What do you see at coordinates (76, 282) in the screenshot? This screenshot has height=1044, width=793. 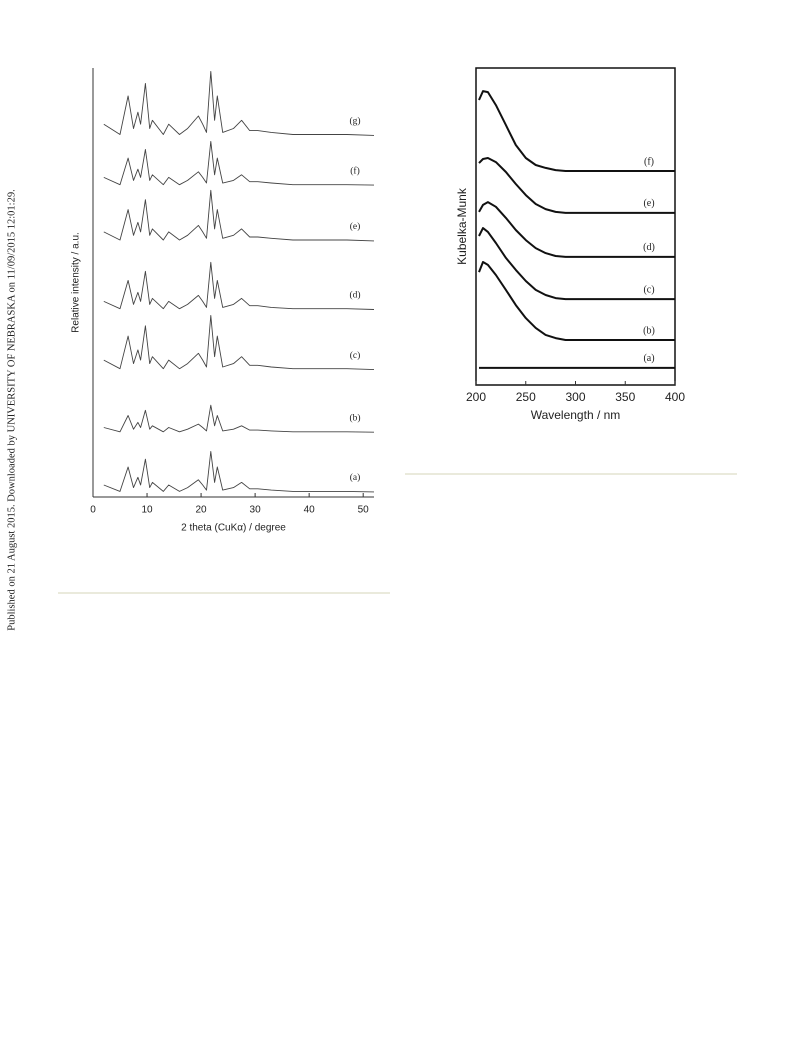 I see `y-axis-label: Relative intensity / a.u.` at bounding box center [76, 282].